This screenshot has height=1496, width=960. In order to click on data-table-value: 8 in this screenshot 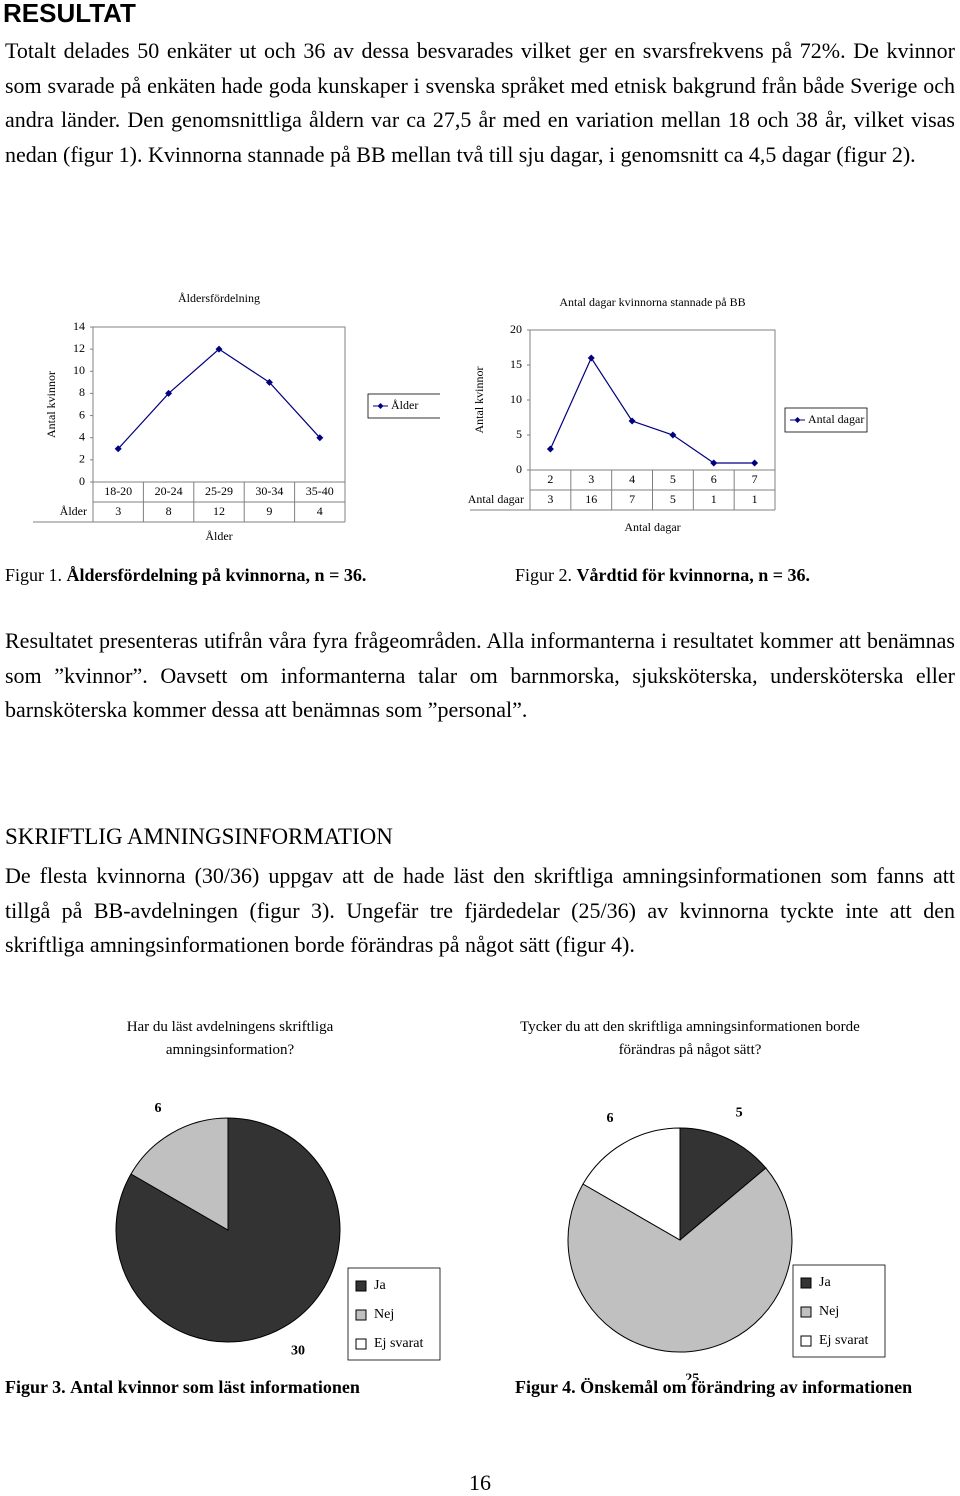, I will do `click(169, 511)`.